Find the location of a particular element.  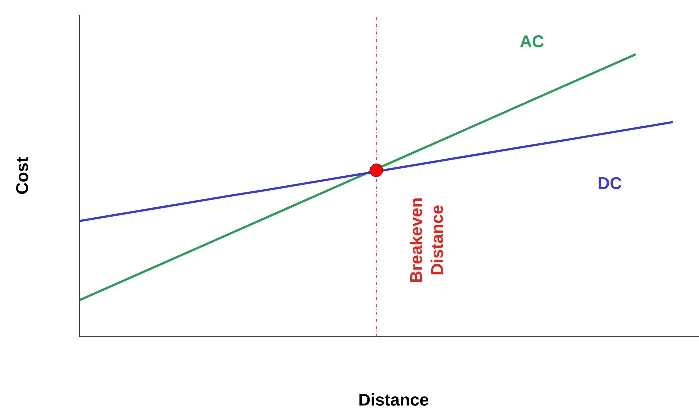

annotation: Breakeven Distance is located at coordinates (427, 240).